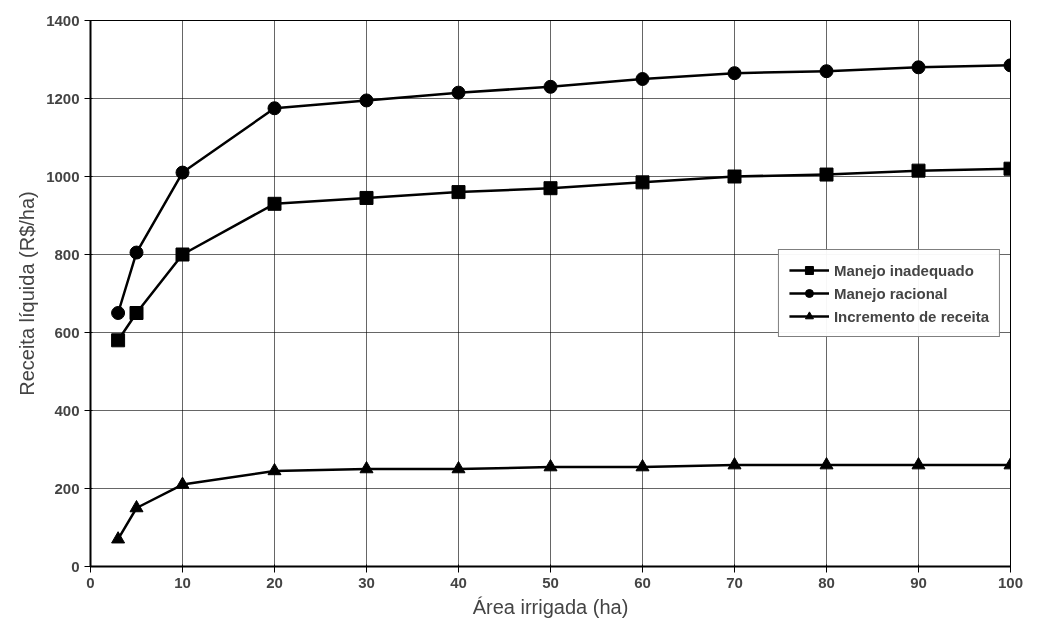  I want to click on y-axis-title: Receita líquida (R$/ha), so click(27, 293).